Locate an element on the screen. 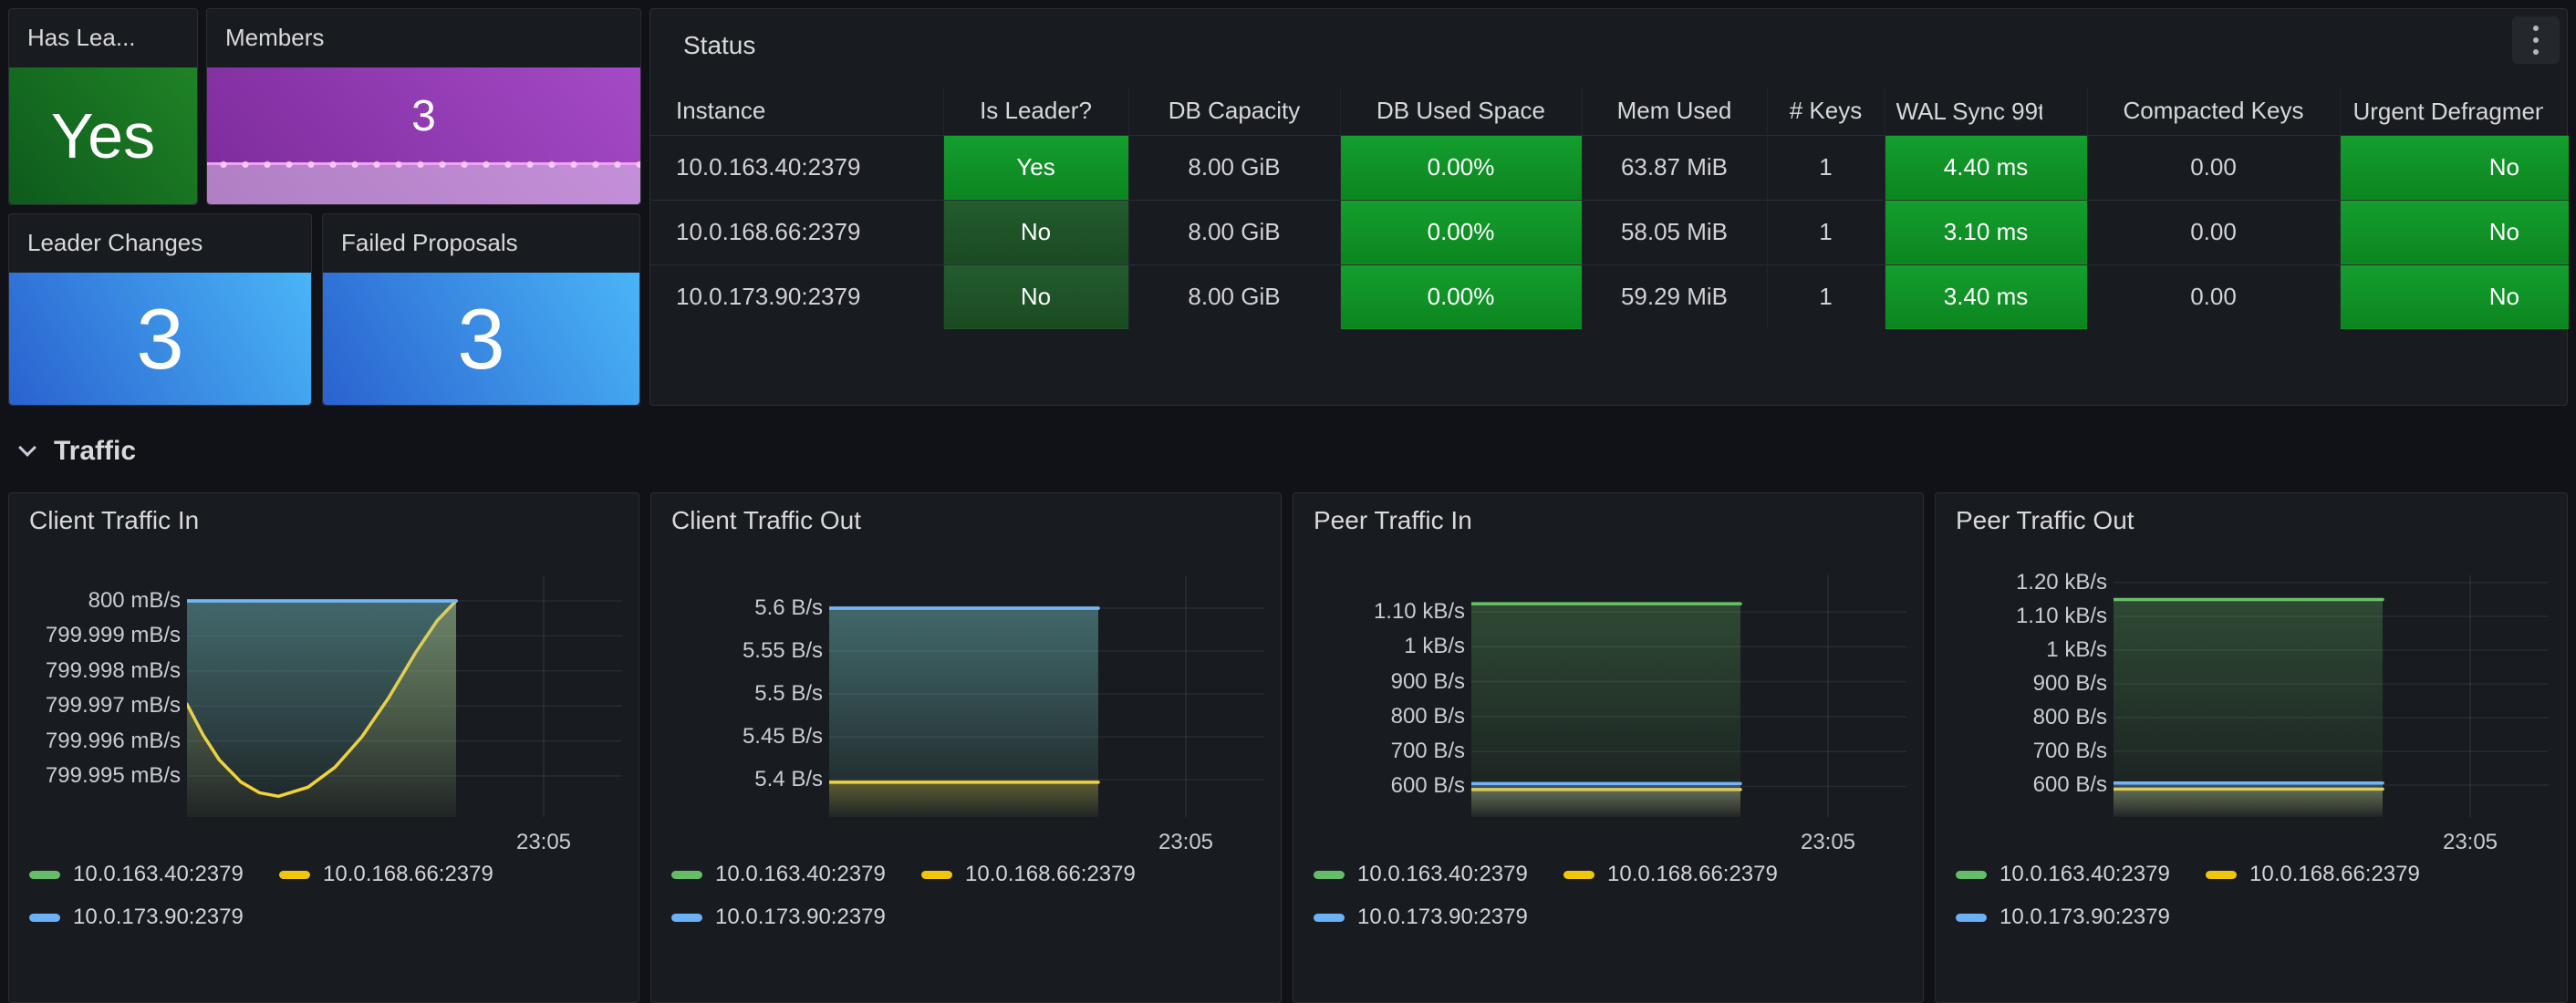 The width and height of the screenshot is (2576, 1003). panel-title: Members is located at coordinates (275, 38).